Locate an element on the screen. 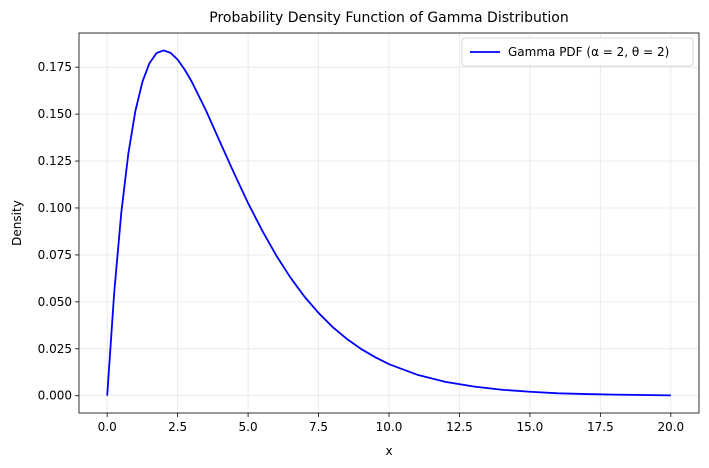  legend: Gamma PDF (α = 2, θ = 2) is located at coordinates (577, 52).